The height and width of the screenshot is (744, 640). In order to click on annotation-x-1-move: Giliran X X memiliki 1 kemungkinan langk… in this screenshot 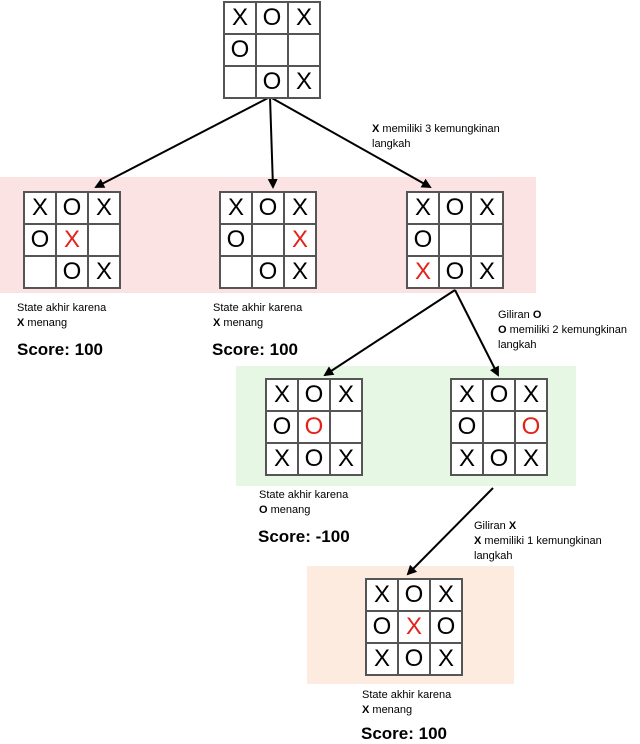, I will do `click(538, 541)`.